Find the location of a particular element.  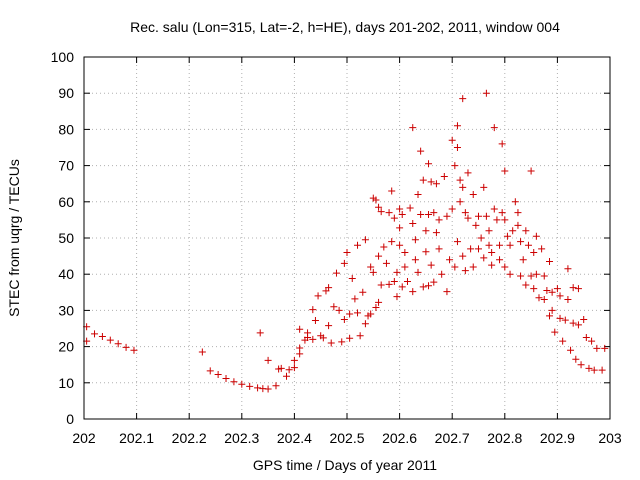

y-tick-label: 70 is located at coordinates (66, 166).